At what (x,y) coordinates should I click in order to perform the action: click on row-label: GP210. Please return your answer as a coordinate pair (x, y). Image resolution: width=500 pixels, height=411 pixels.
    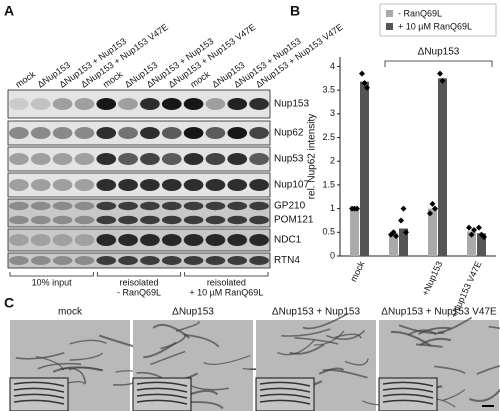
    Looking at the image, I should click on (290, 206).